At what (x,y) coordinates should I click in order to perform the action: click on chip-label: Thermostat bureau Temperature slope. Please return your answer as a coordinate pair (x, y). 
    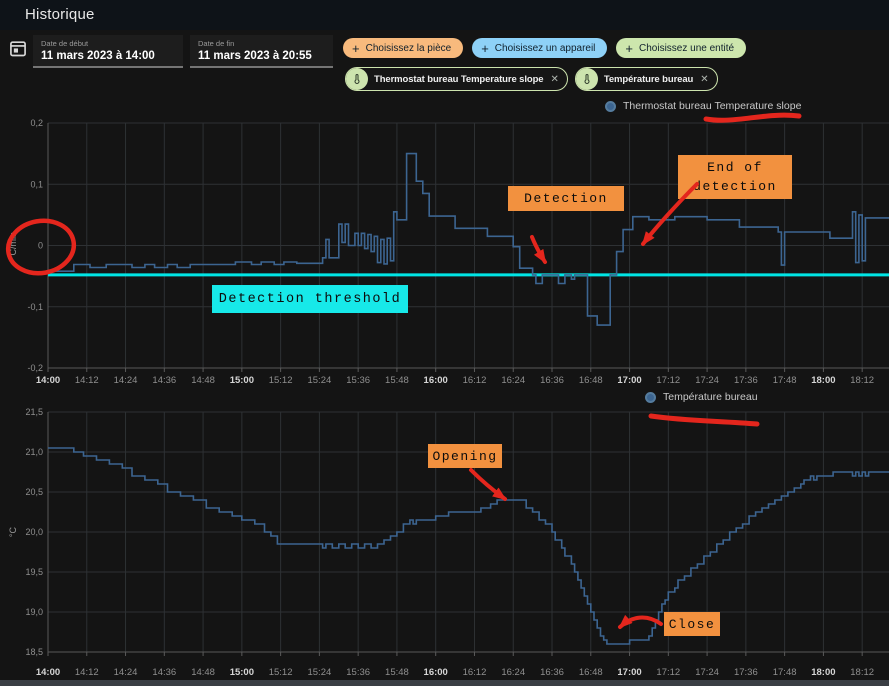
    Looking at the image, I should click on (459, 79).